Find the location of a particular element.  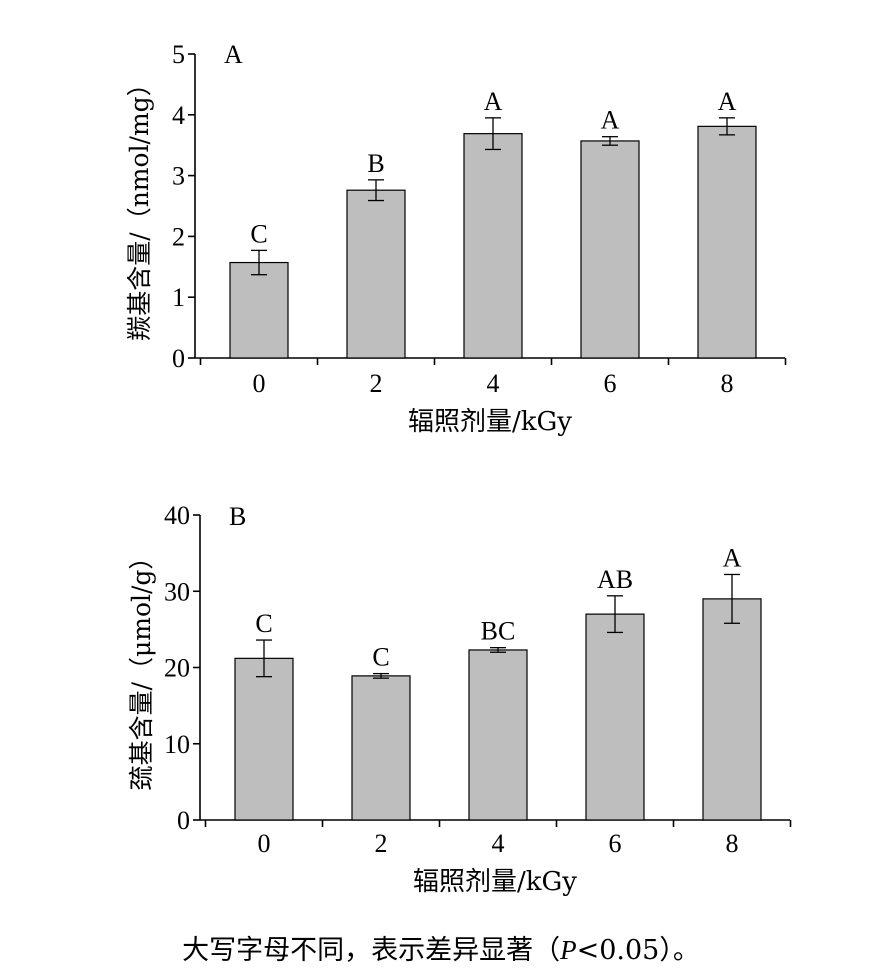

caption-suffix: <0.05）。 is located at coordinates (638, 950).